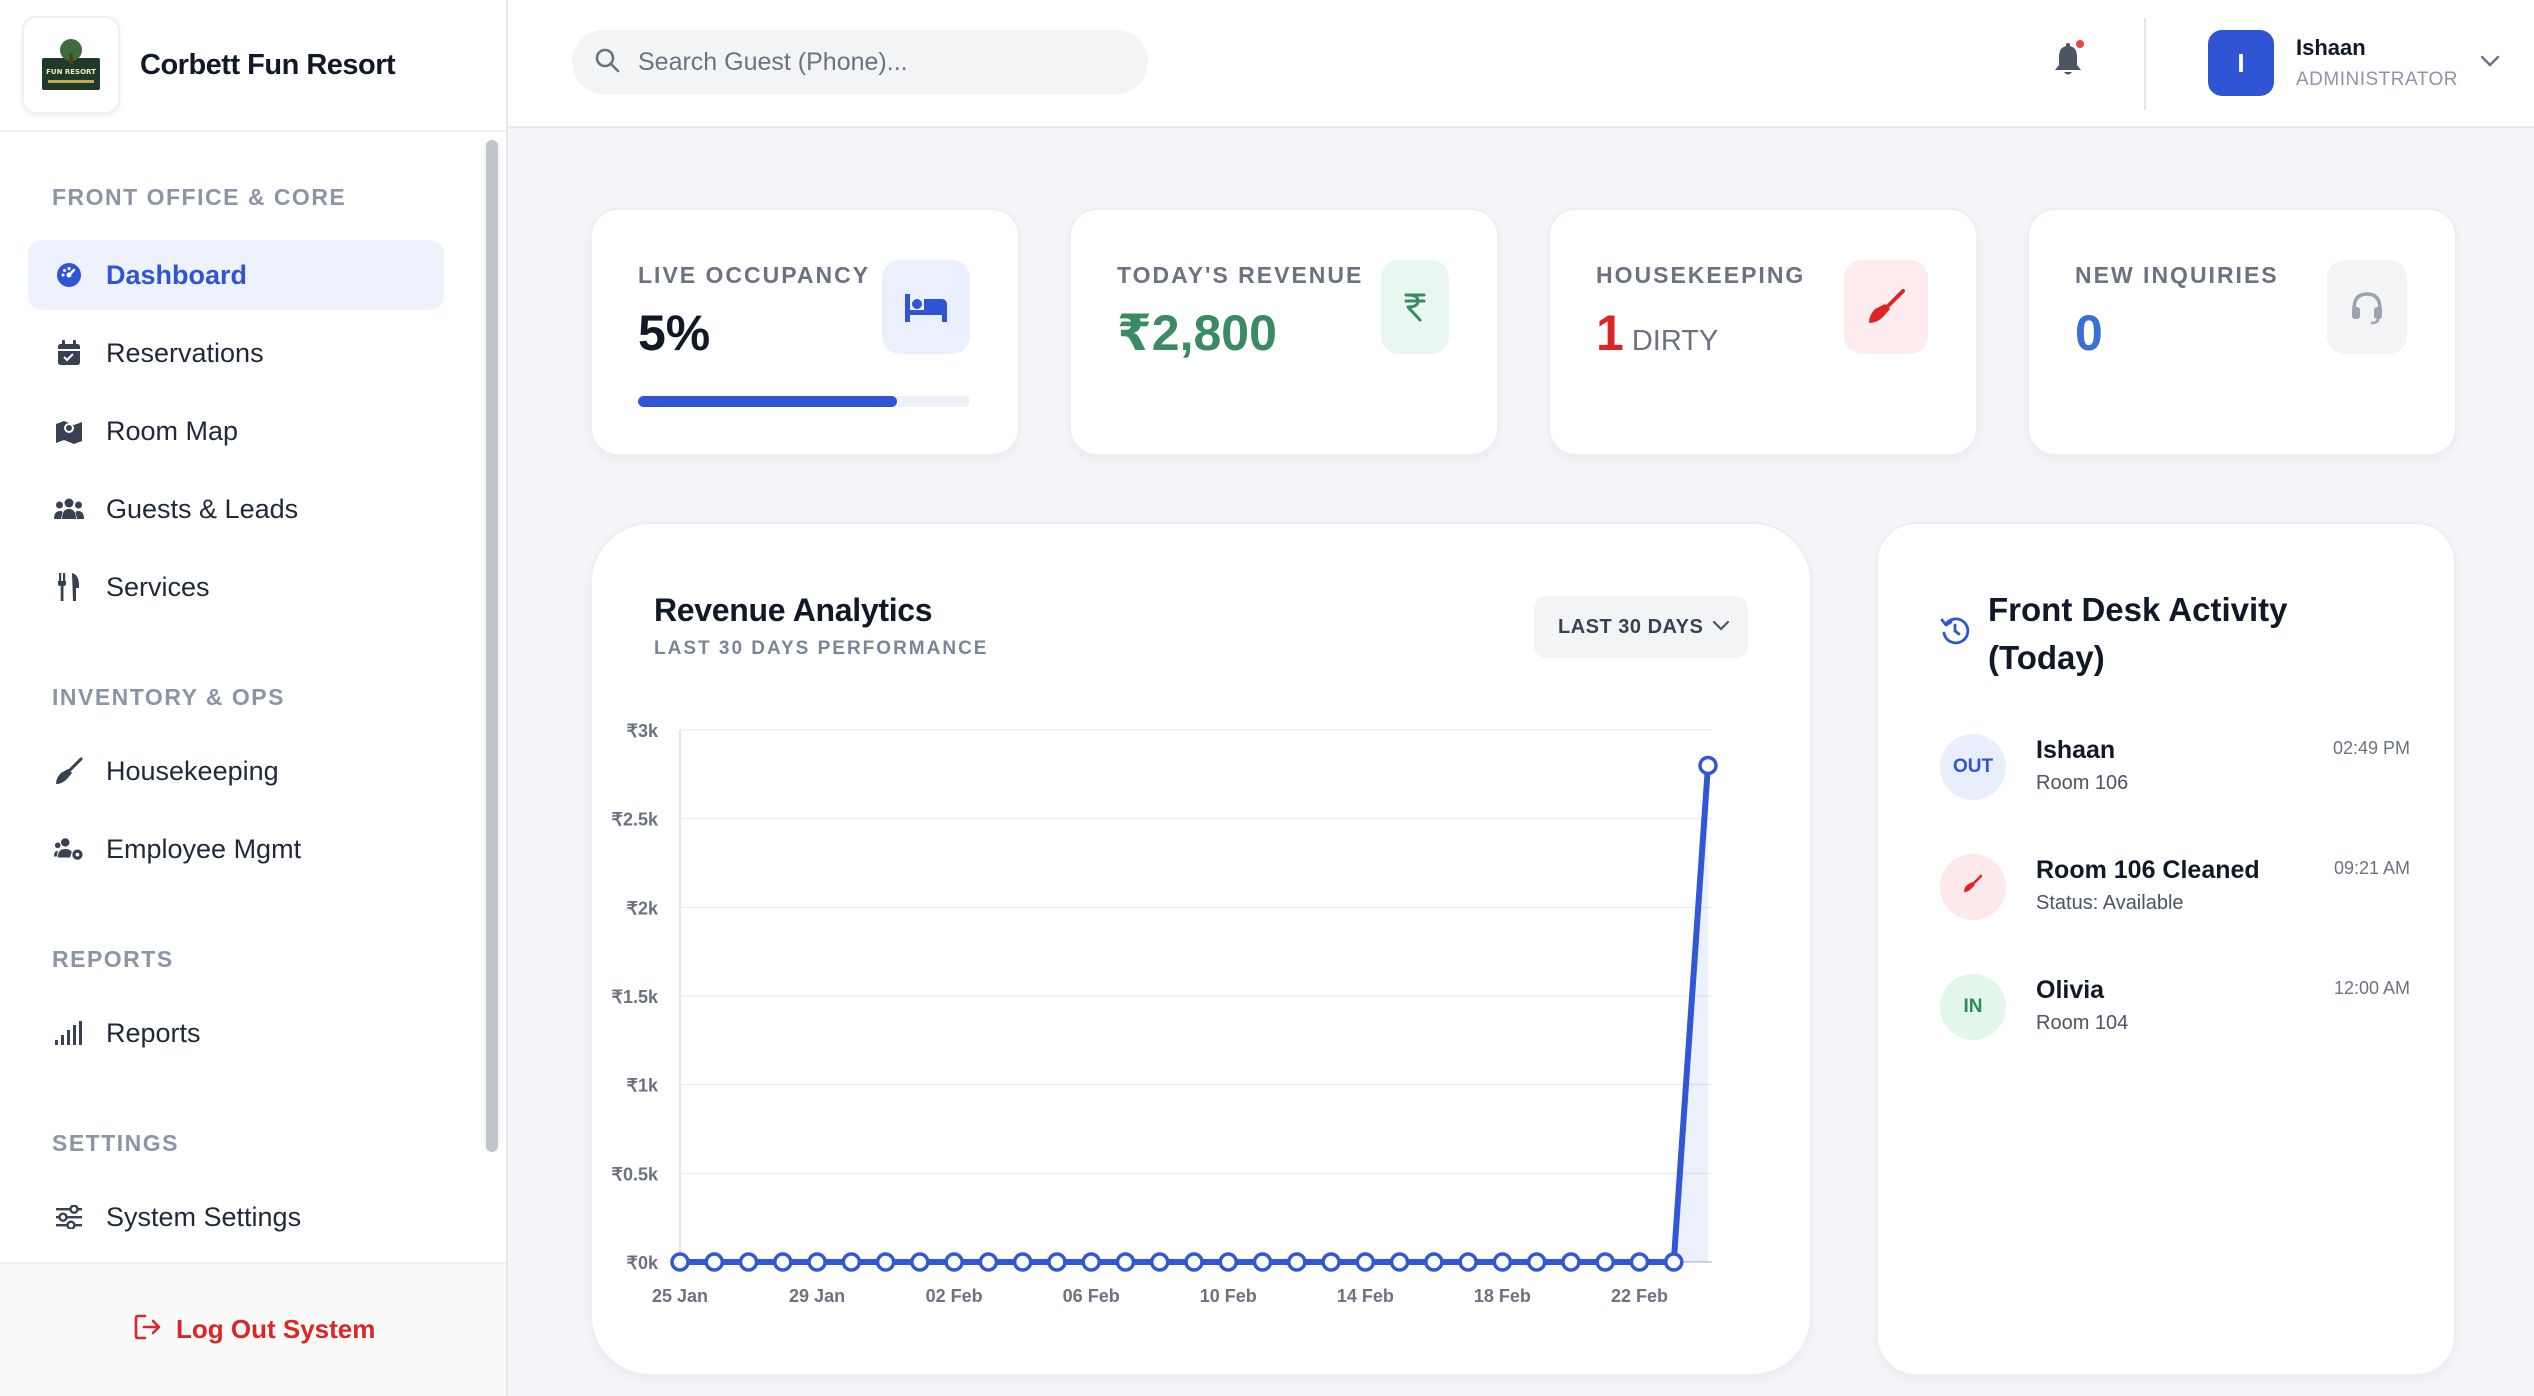  What do you see at coordinates (2354, 63) in the screenshot?
I see `user-profile-menu: I Ishaan ADMINISTRATOR` at bounding box center [2354, 63].